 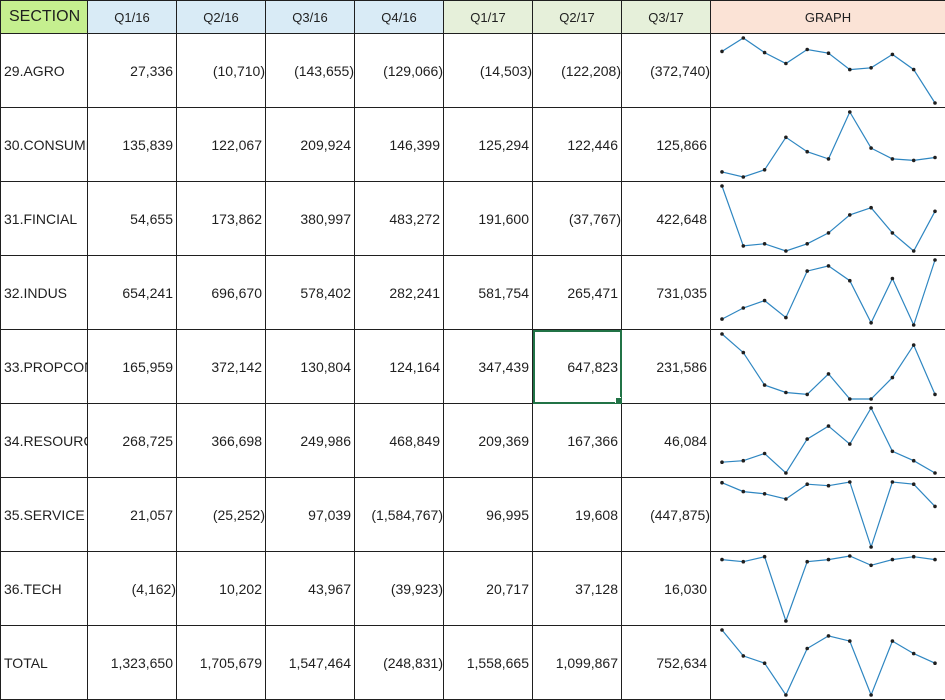 What do you see at coordinates (488, 663) in the screenshot?
I see `value-cell: 1,558,665` at bounding box center [488, 663].